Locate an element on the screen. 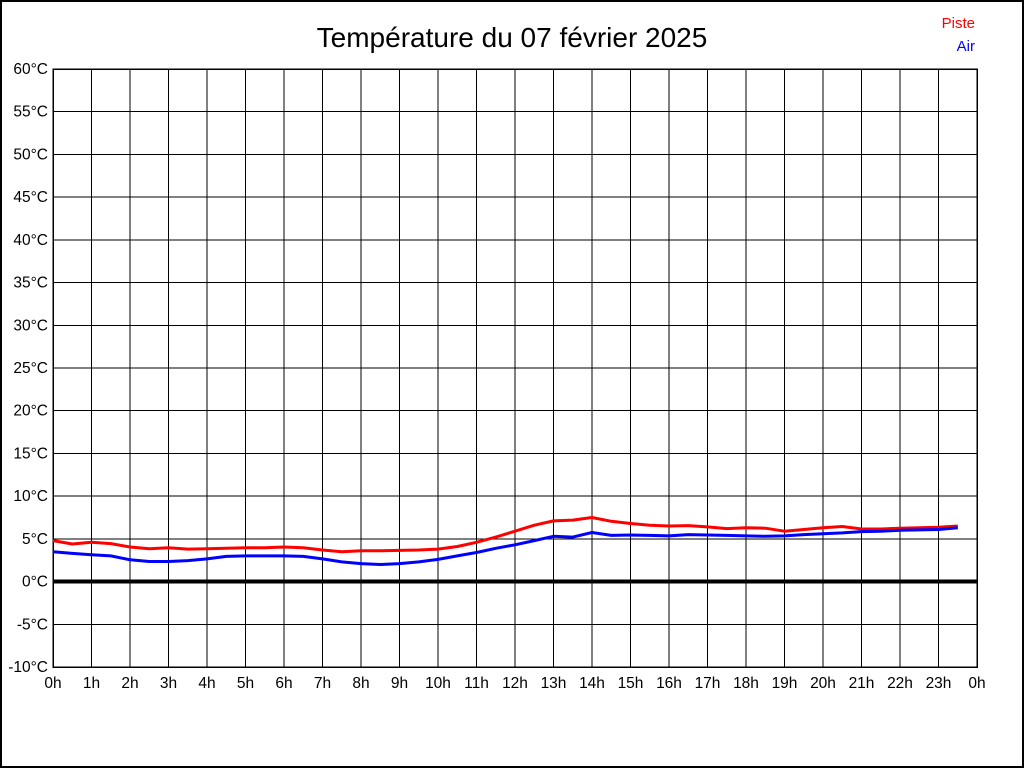 The image size is (1024, 768). x-axis-tick-label: 9h is located at coordinates (399, 683).